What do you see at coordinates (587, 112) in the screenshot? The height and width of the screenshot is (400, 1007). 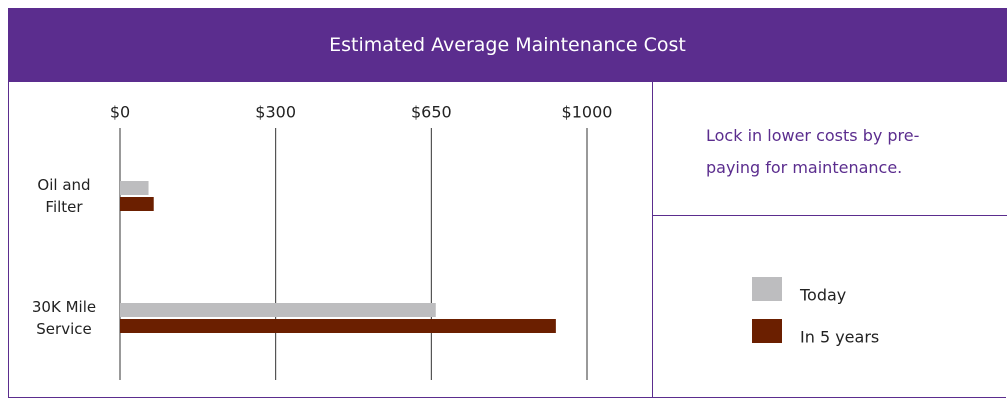 I see `x-tick-label: $1000` at bounding box center [587, 112].